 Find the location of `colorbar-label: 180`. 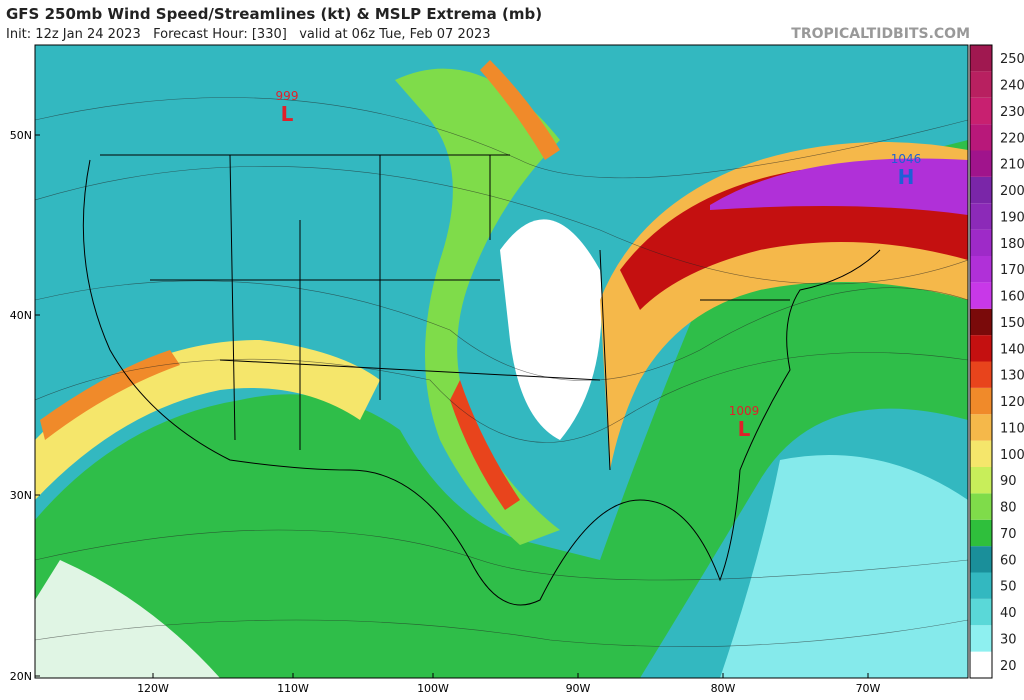

colorbar-label: 180 is located at coordinates (1012, 244).